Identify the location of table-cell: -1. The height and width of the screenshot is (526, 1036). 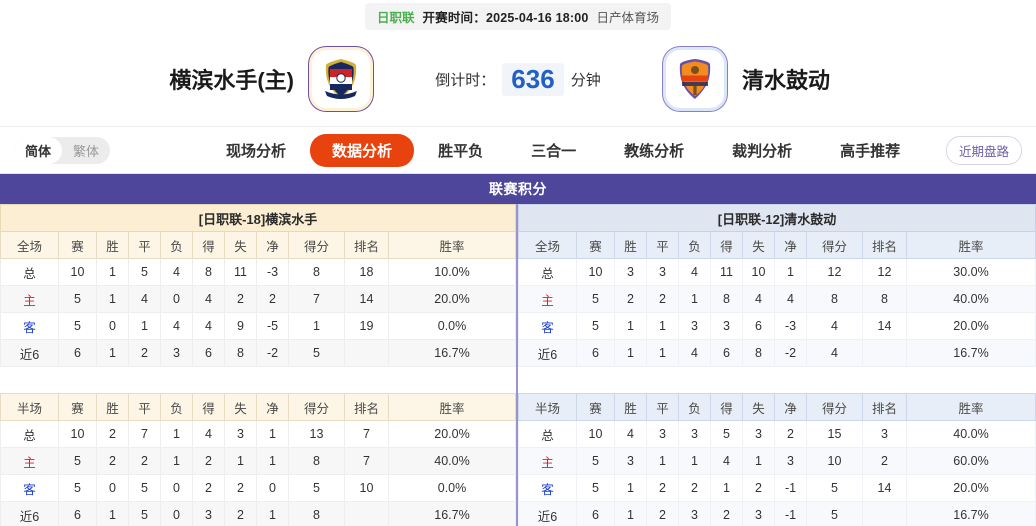
(790, 488).